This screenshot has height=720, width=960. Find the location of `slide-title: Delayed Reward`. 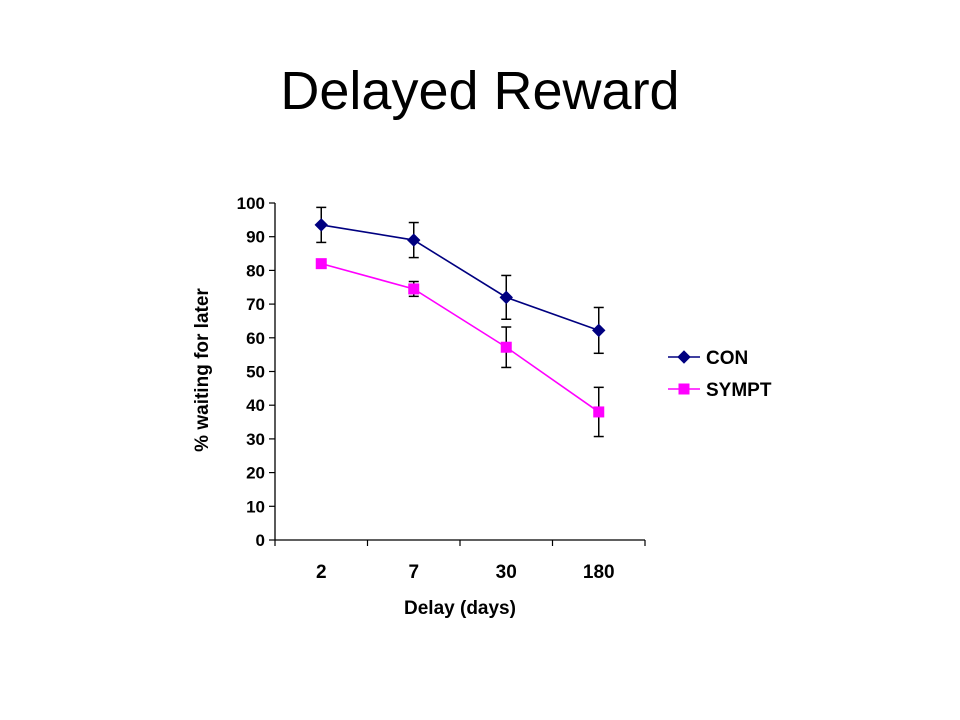

slide-title: Delayed Reward is located at coordinates (480, 91).